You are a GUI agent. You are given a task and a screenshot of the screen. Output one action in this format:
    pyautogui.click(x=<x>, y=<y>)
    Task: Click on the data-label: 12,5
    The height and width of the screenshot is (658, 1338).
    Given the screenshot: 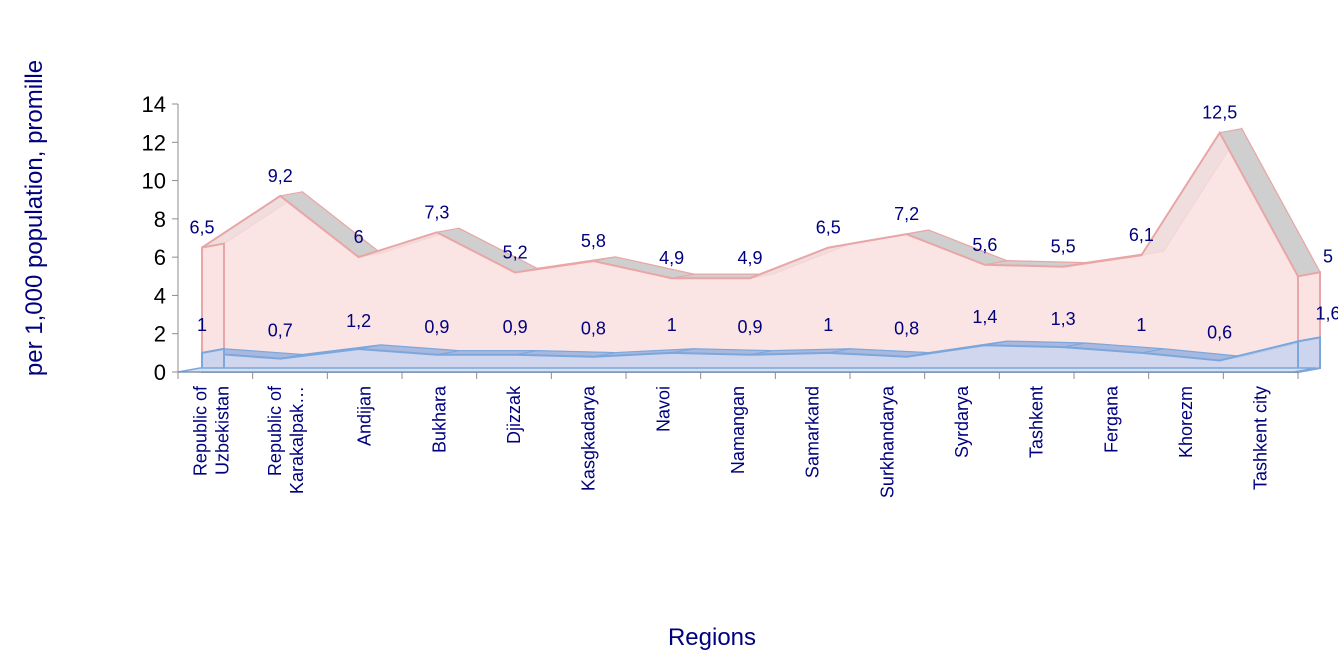 What is the action you would take?
    pyautogui.click(x=1219, y=113)
    